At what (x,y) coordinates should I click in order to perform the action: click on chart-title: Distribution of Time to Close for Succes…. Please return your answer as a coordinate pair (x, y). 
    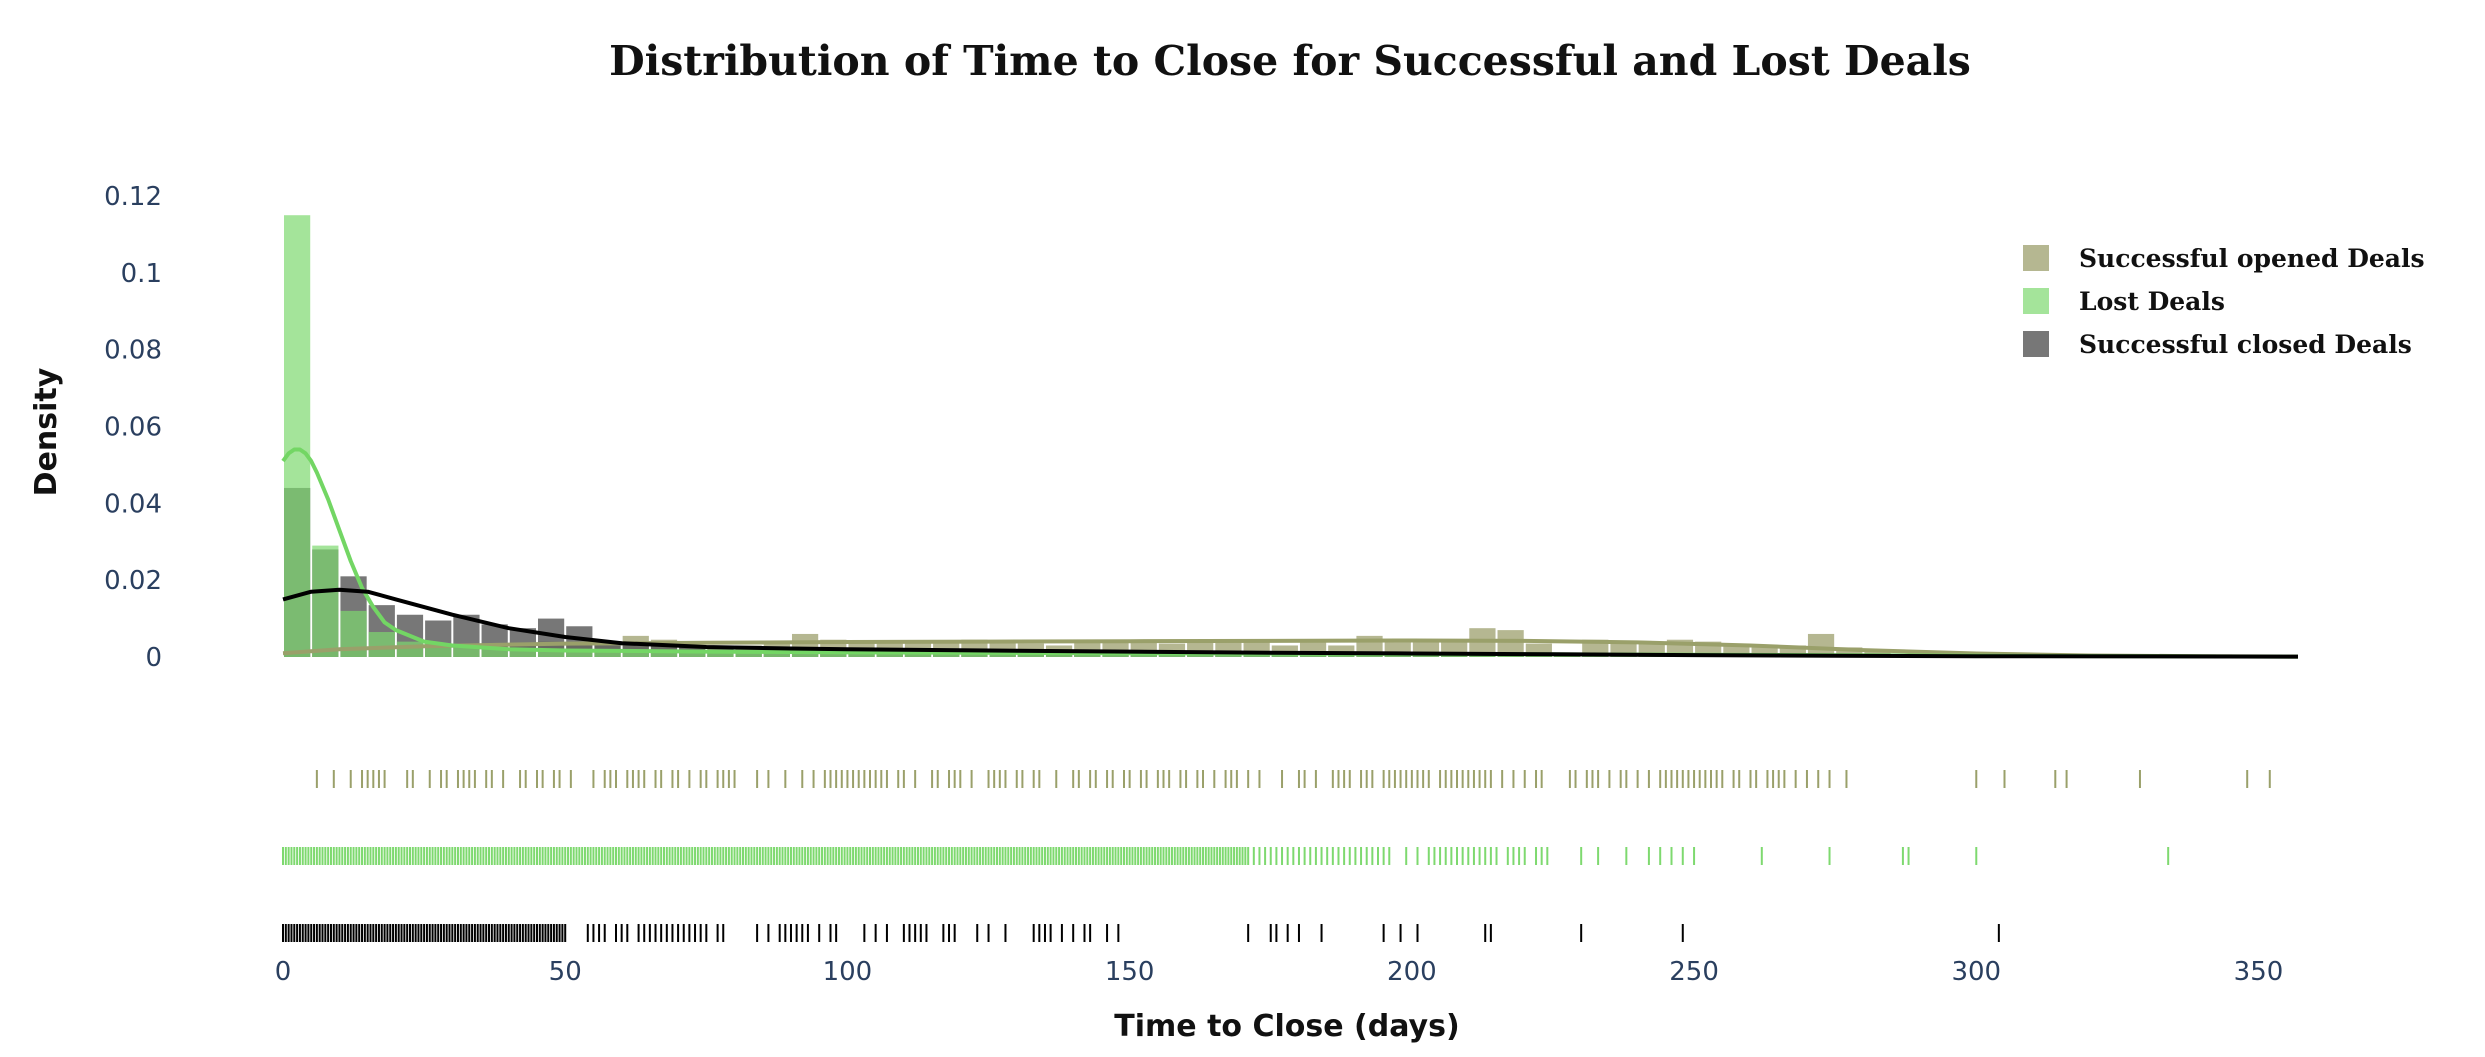
    Looking at the image, I should click on (1290, 61).